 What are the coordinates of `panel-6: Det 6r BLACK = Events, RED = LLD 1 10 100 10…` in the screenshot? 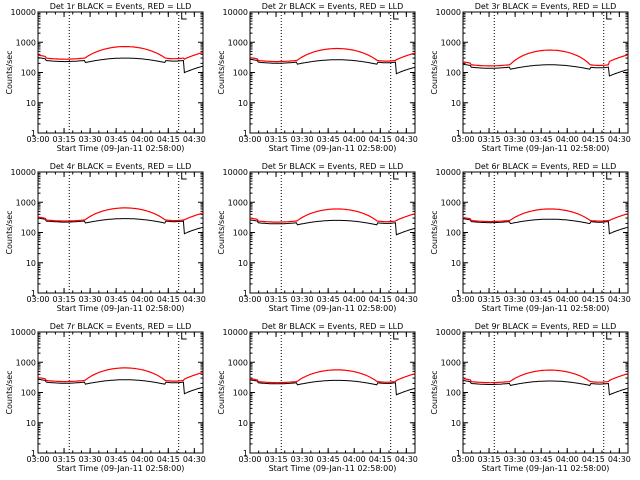 It's located at (530, 237).